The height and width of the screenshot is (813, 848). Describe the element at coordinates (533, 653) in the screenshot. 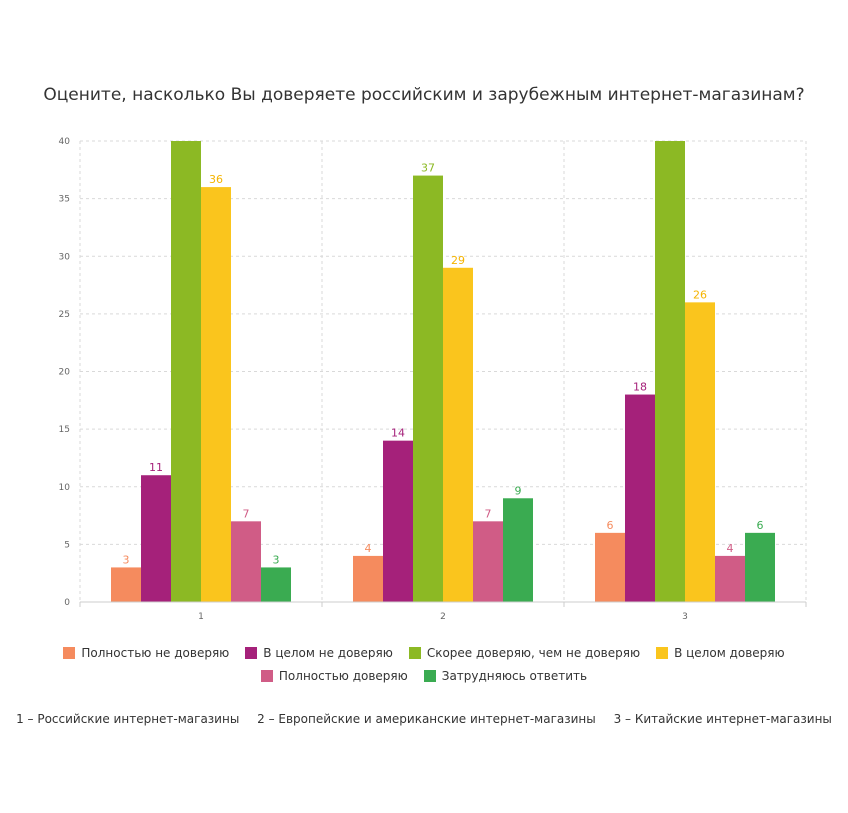

I see `legend-label: Скорее доверяю, чем не доверяю` at that location.